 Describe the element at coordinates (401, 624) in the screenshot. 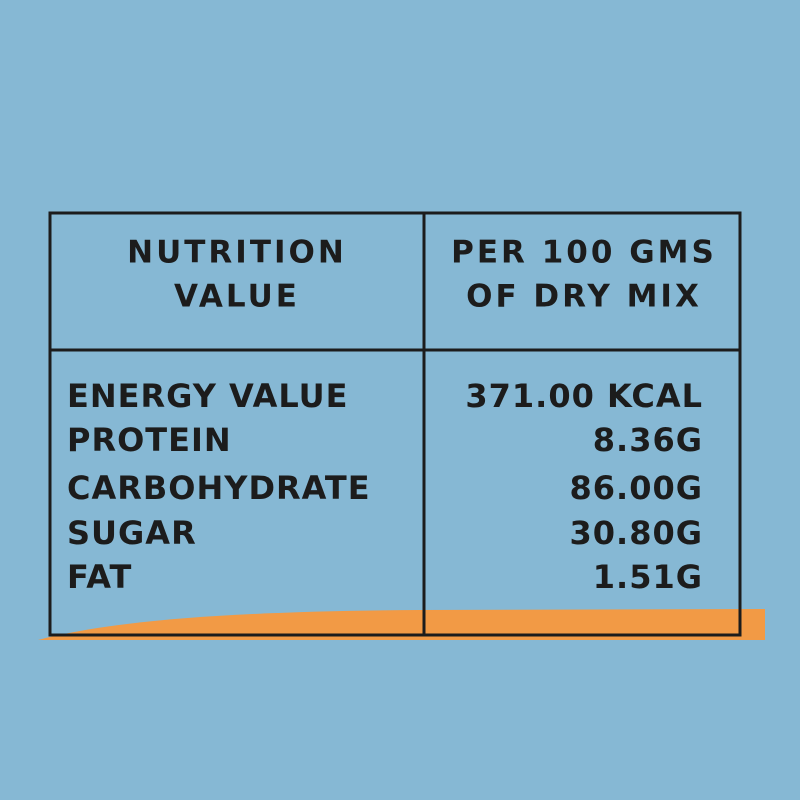

I see `orange-swoosh` at that location.